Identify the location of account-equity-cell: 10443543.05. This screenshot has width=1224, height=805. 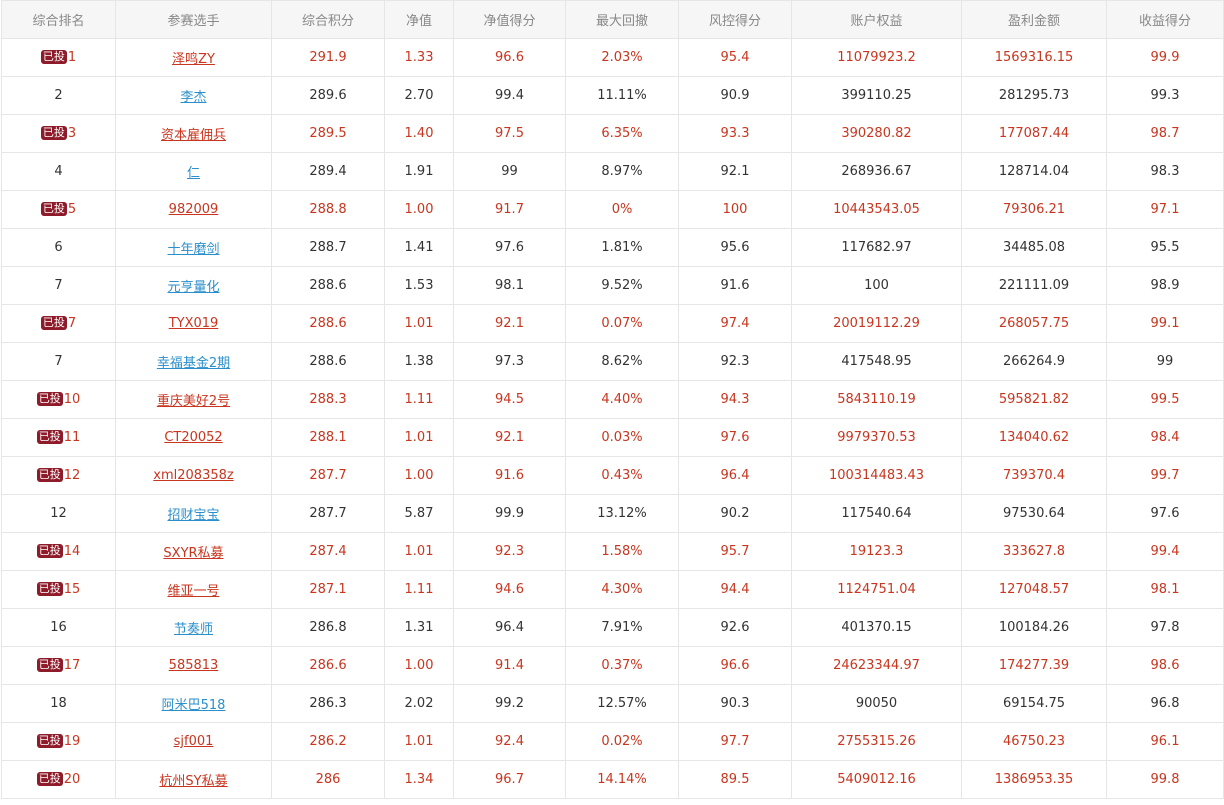
(876, 209).